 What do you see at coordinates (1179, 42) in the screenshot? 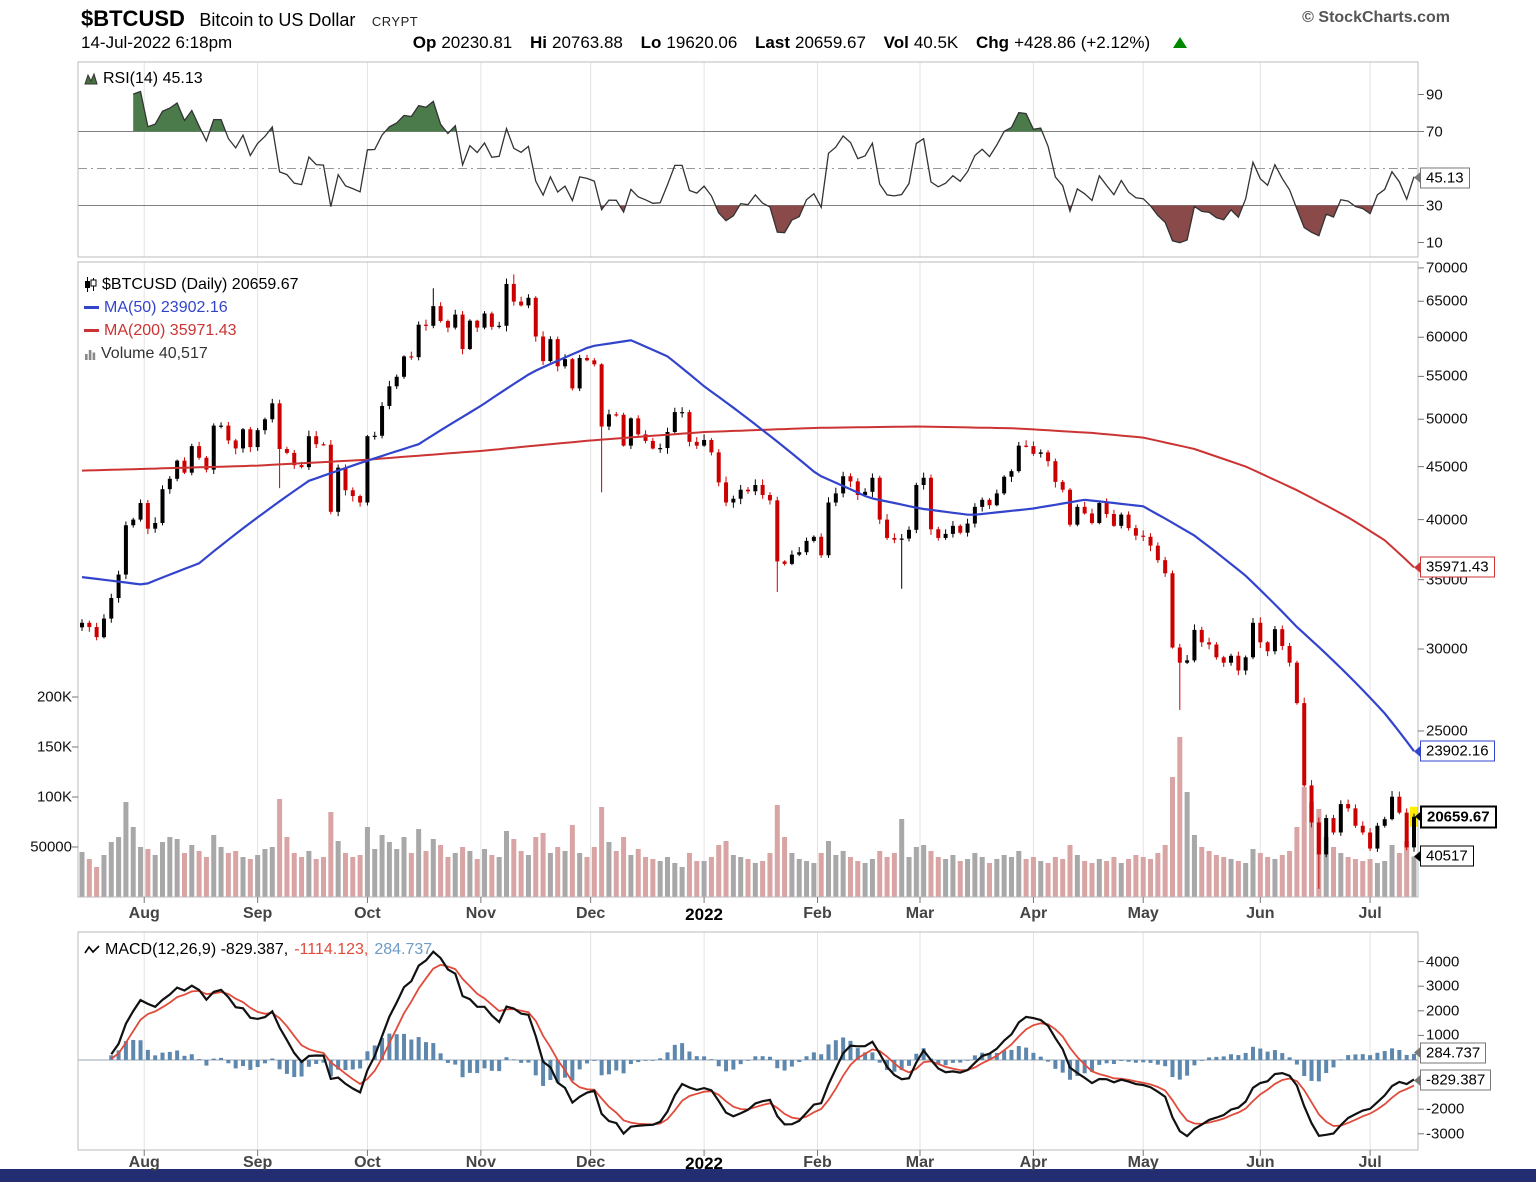
I see `change-up-arrow-icon` at bounding box center [1179, 42].